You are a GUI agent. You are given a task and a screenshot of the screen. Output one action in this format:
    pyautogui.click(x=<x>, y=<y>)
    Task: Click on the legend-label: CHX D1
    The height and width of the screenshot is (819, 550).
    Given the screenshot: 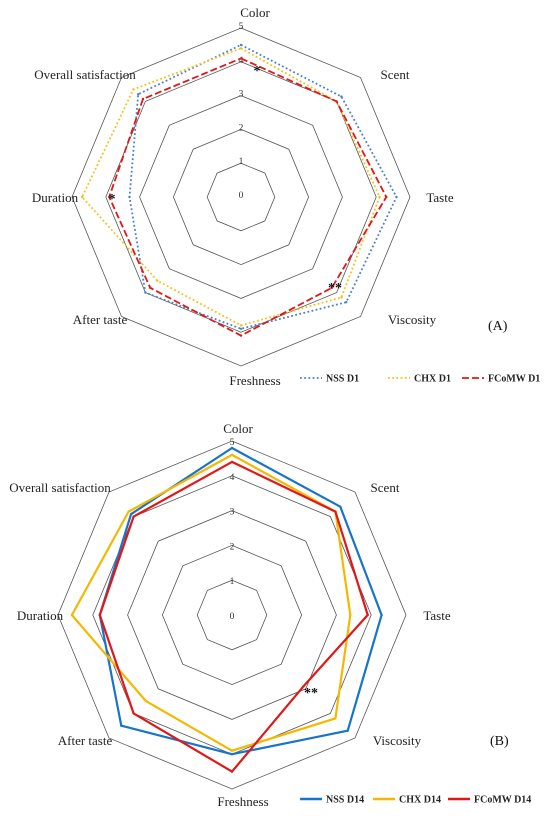 What is the action you would take?
    pyautogui.click(x=432, y=379)
    